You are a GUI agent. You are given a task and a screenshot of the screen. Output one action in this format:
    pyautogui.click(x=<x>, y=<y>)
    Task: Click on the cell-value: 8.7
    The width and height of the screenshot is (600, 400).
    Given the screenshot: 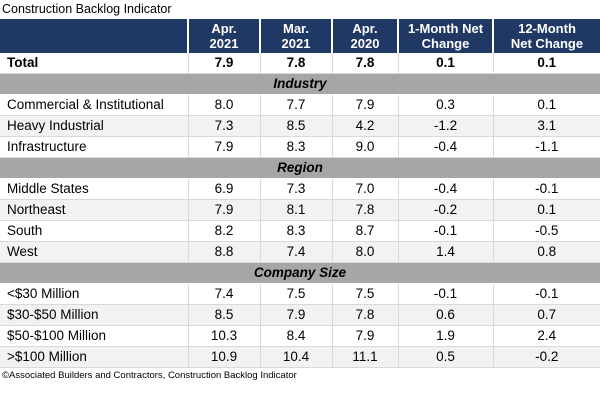 What is the action you would take?
    pyautogui.click(x=364, y=231)
    